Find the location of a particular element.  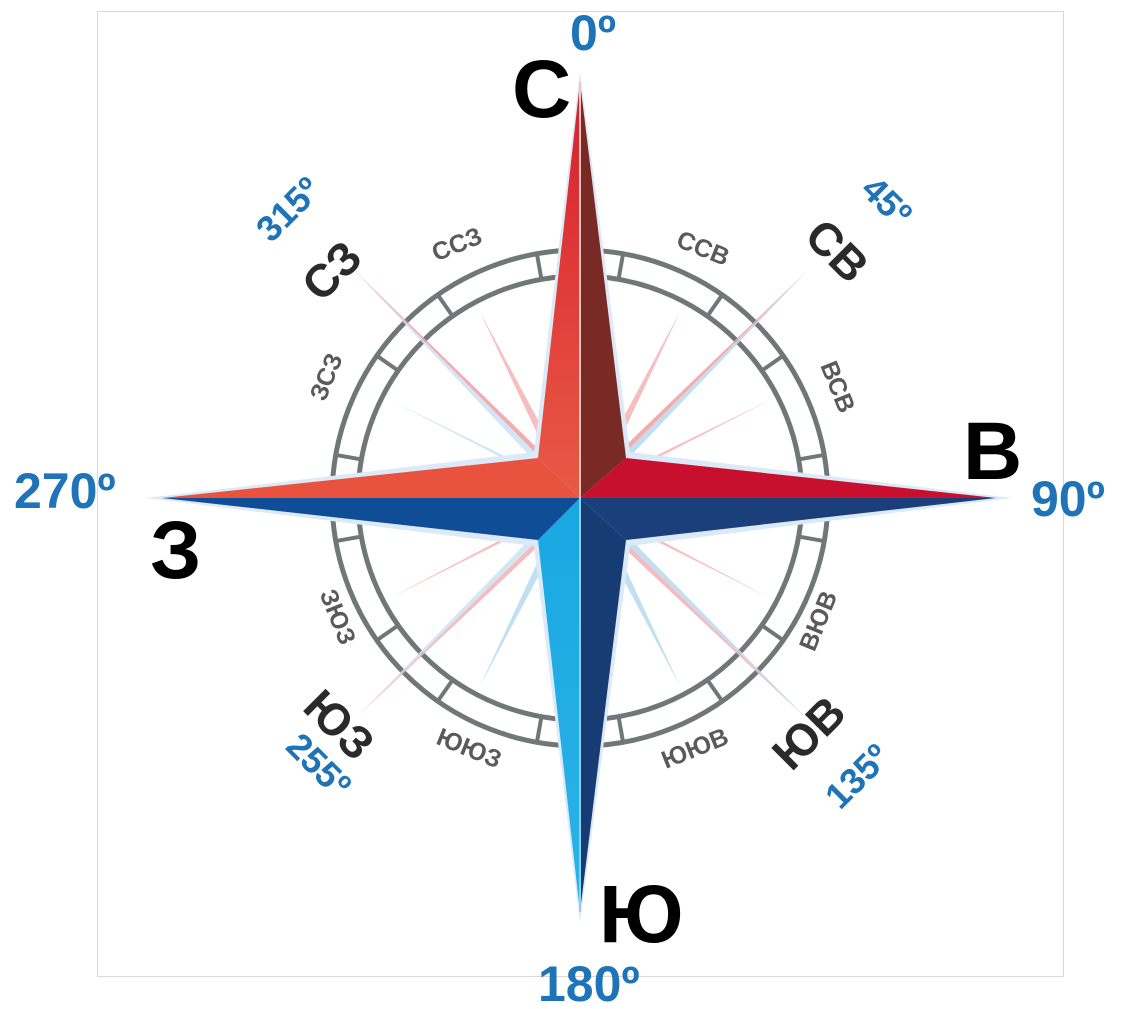

west-arm-bottom is located at coordinates (371, 519).